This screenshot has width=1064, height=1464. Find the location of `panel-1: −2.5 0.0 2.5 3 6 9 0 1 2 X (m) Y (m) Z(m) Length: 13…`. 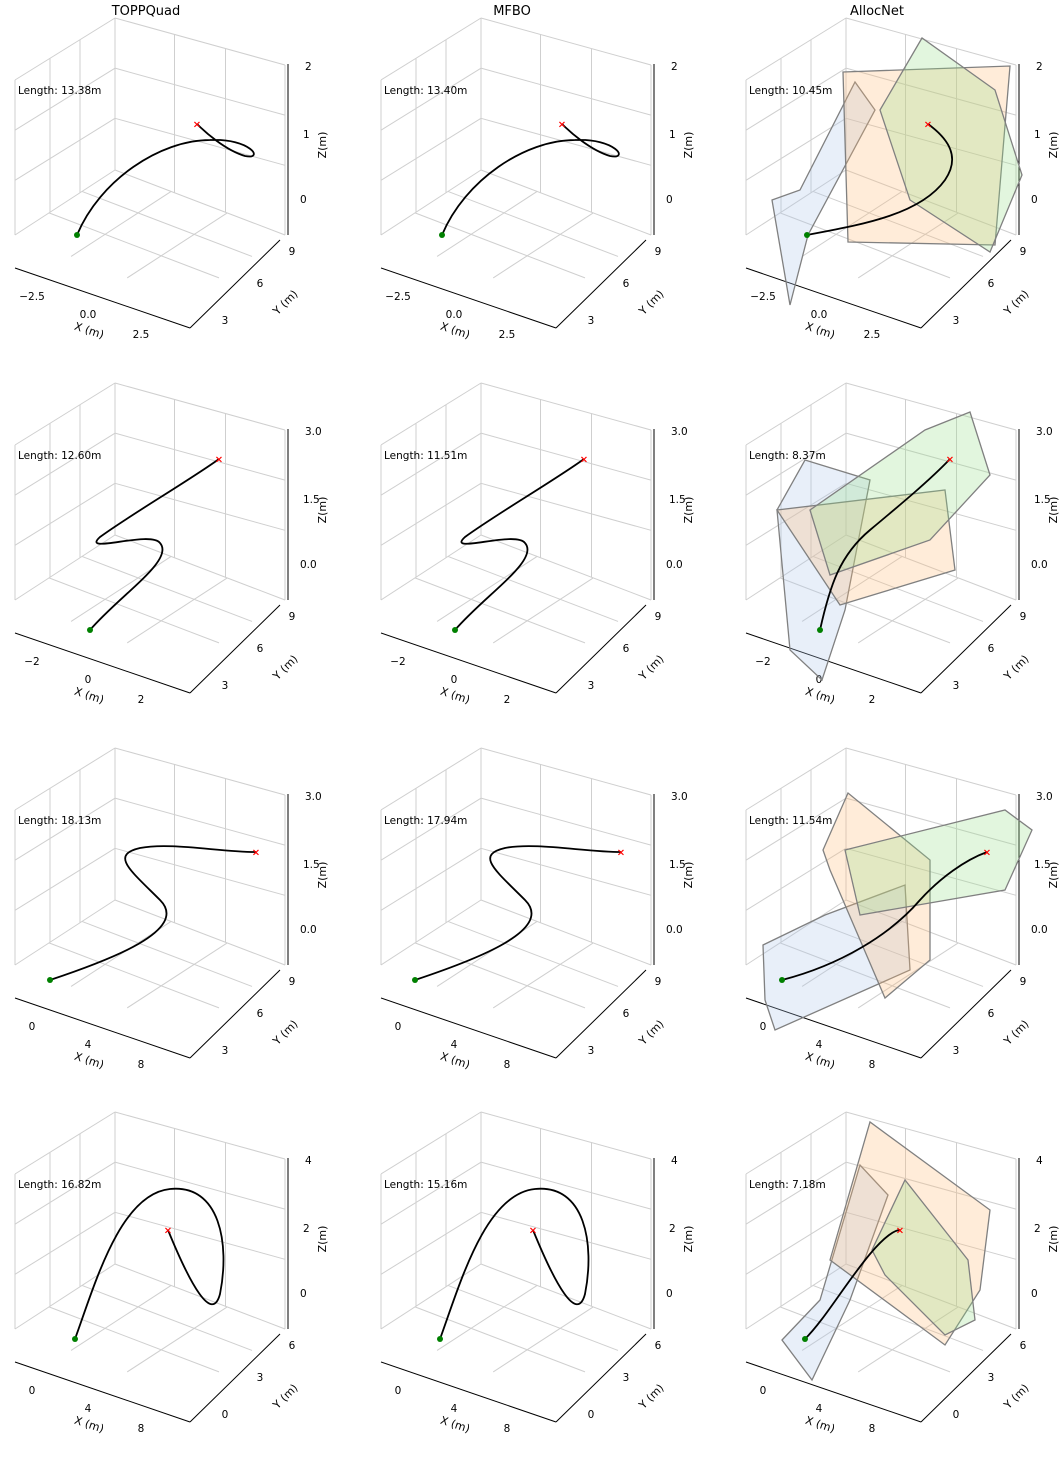

panel-1: −2.5 0.0 2.5 3 6 9 0 1 2 X (m) Y (m) Z(m) Length: 13… is located at coordinates (537, 179).